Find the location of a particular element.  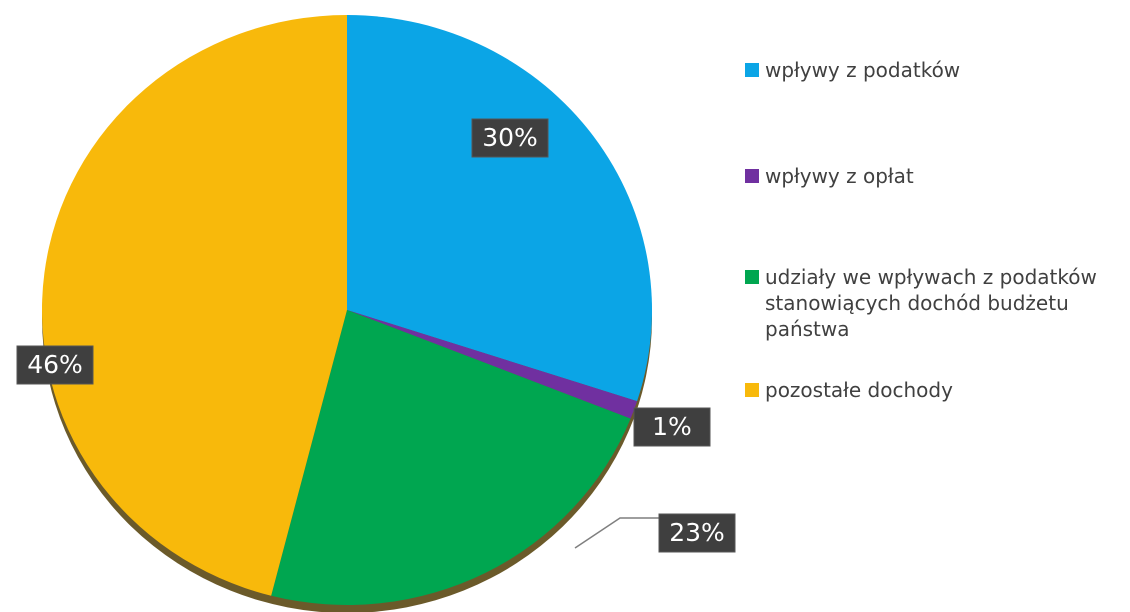

legend-item: wpływy z podatków is located at coordinates (930, 70).